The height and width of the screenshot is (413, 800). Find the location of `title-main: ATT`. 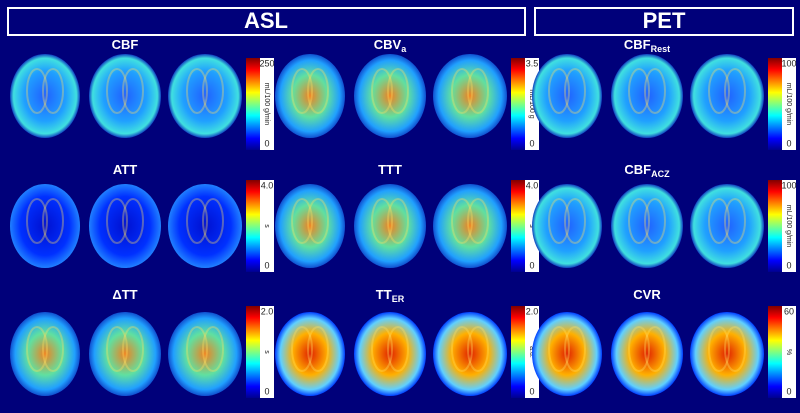

title-main: ATT is located at coordinates (125, 169).